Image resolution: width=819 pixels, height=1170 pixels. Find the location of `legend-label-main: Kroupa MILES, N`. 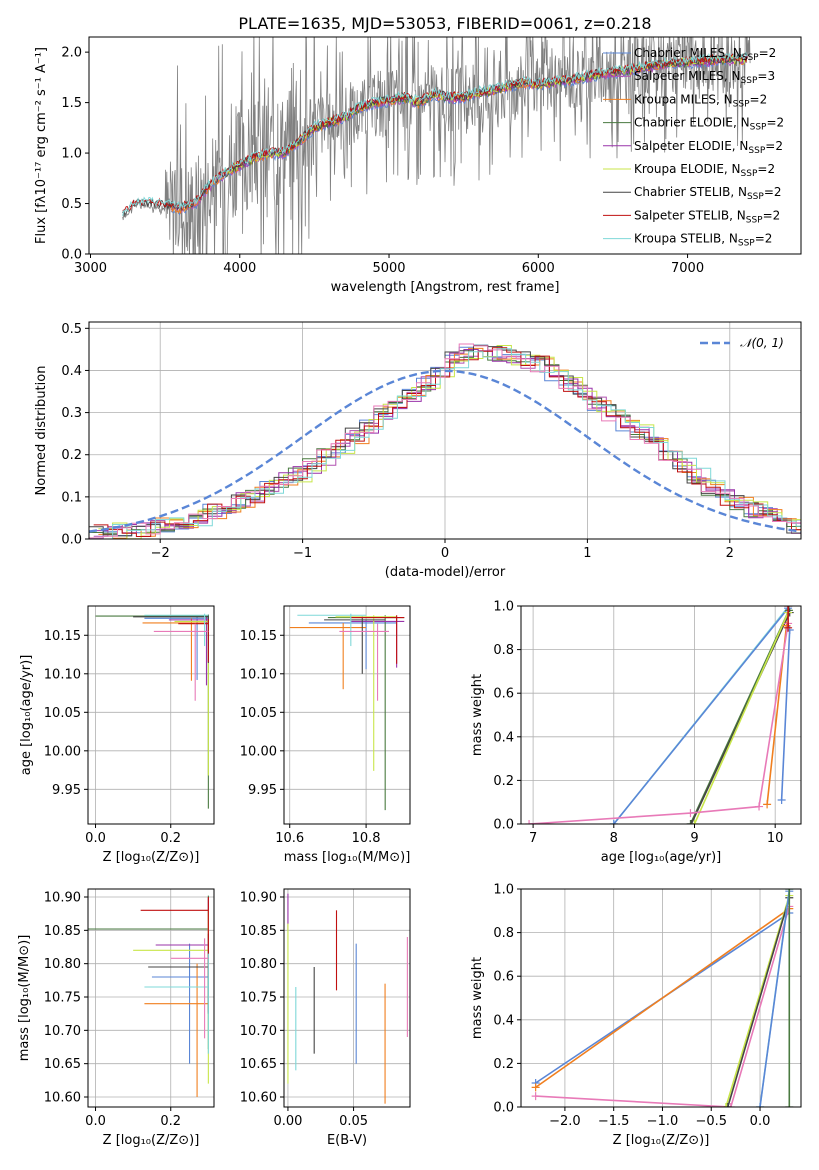

legend-label-main: Kroupa MILES, N is located at coordinates (683, 99).